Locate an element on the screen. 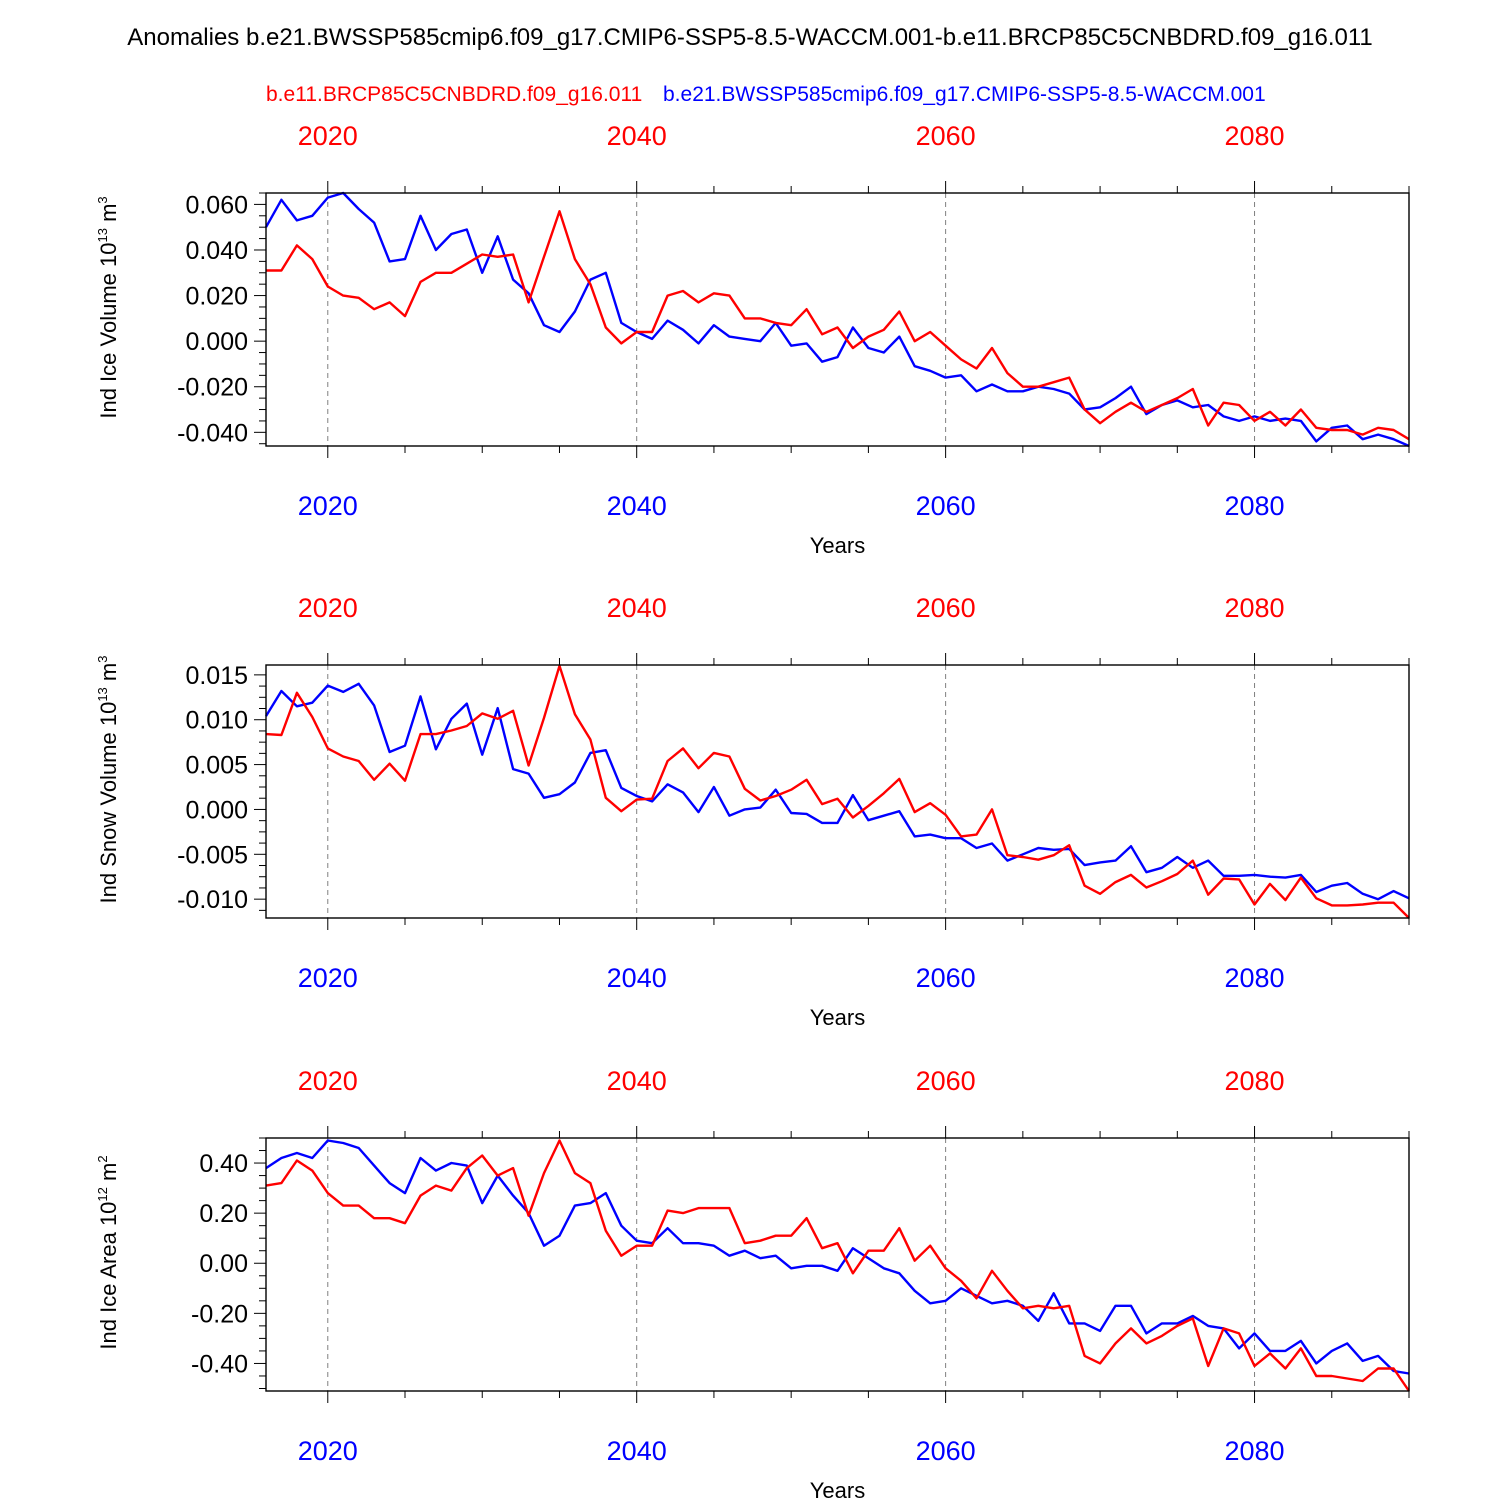  y-axis-label-text: Ind Ice Area 10 is located at coordinates (108, 1276).